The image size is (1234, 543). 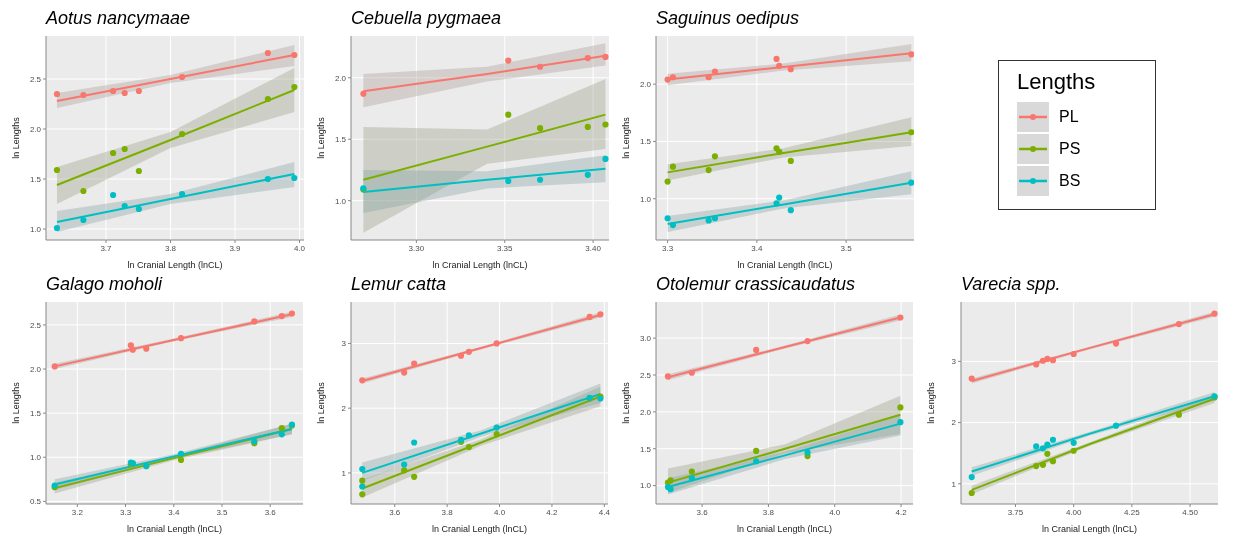 What do you see at coordinates (416, 248) in the screenshot?
I see `x-tick-label: 3.30` at bounding box center [416, 248].